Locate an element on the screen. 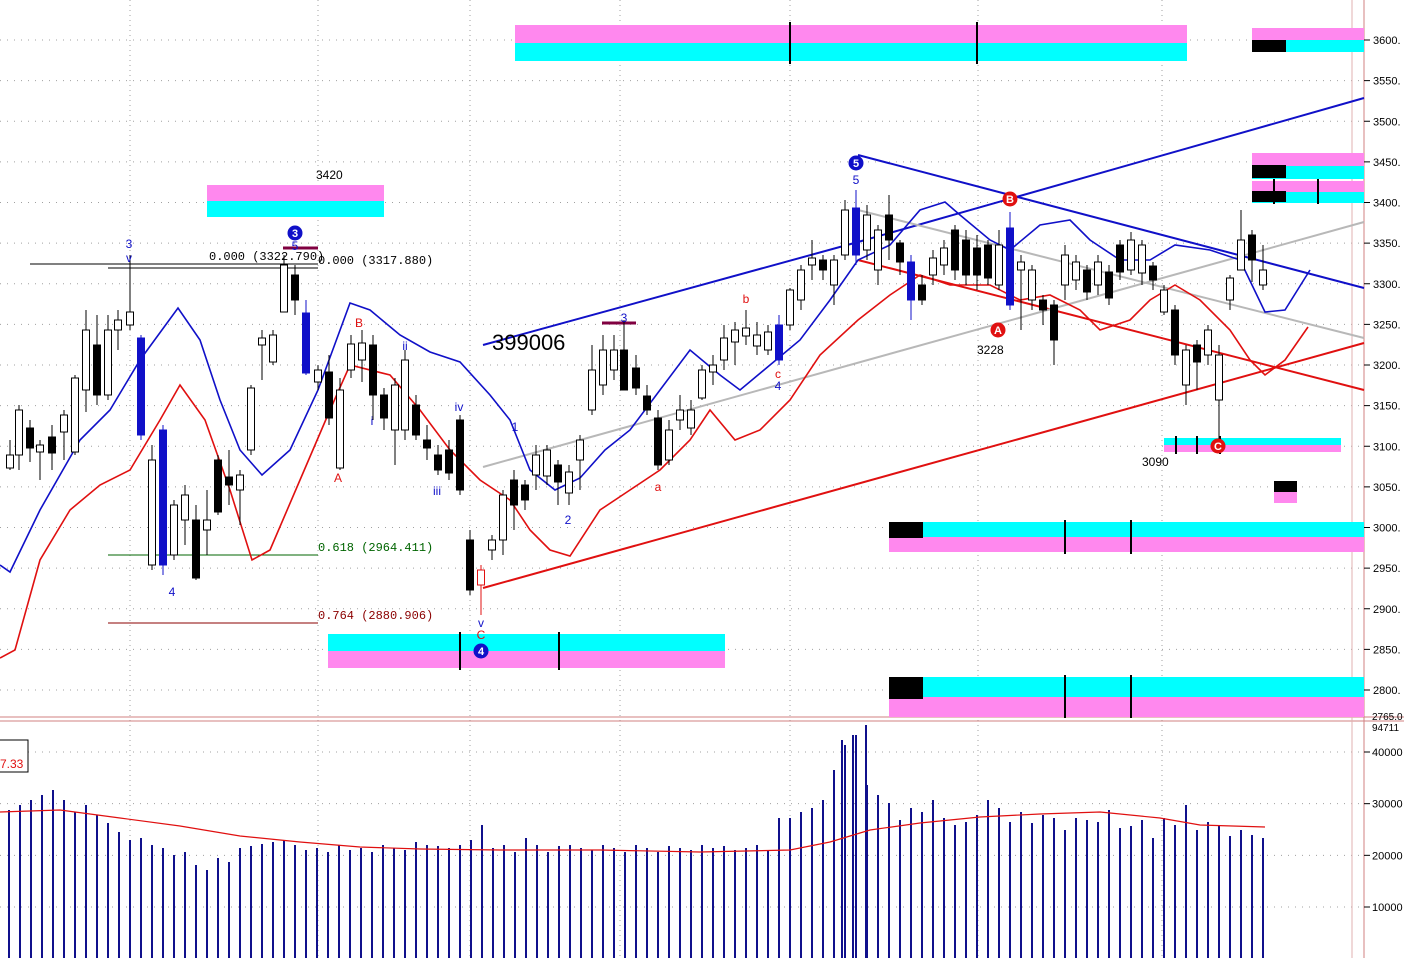  zone-right-top-top is located at coordinates (1308, 34).